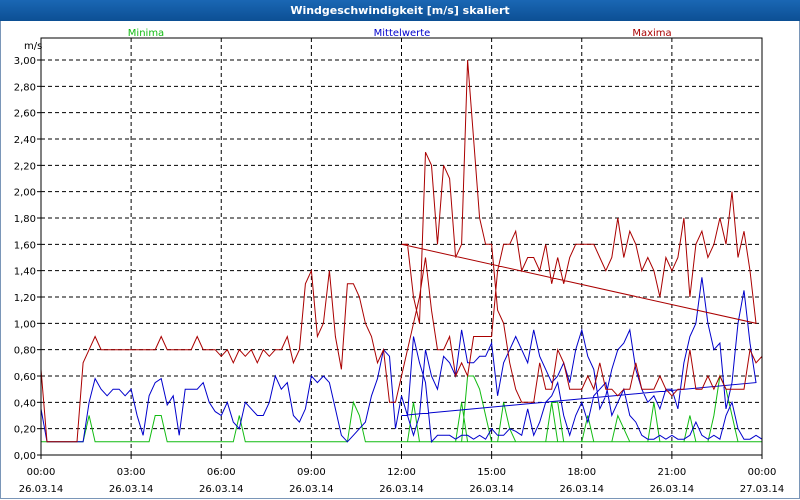 The height and width of the screenshot is (500, 800). I want to click on y-axis-unit-label: m/s, so click(33, 46).